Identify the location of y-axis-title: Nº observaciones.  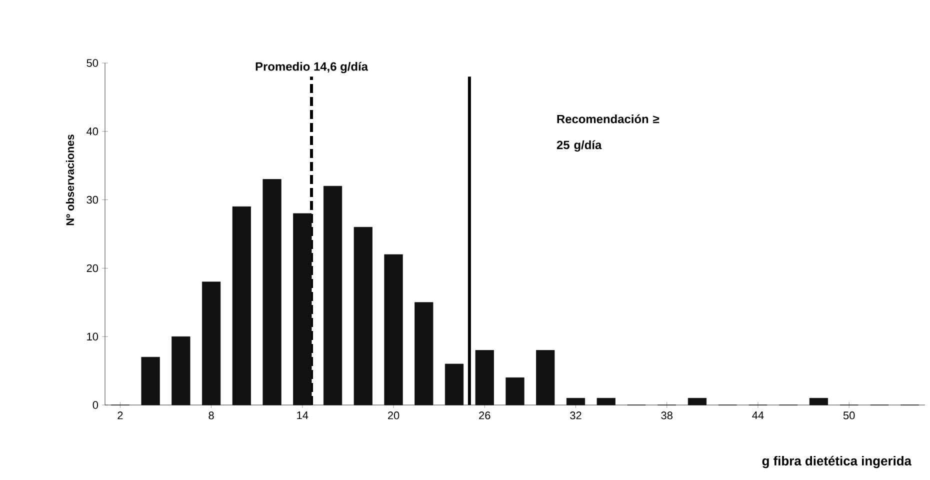
(70, 180).